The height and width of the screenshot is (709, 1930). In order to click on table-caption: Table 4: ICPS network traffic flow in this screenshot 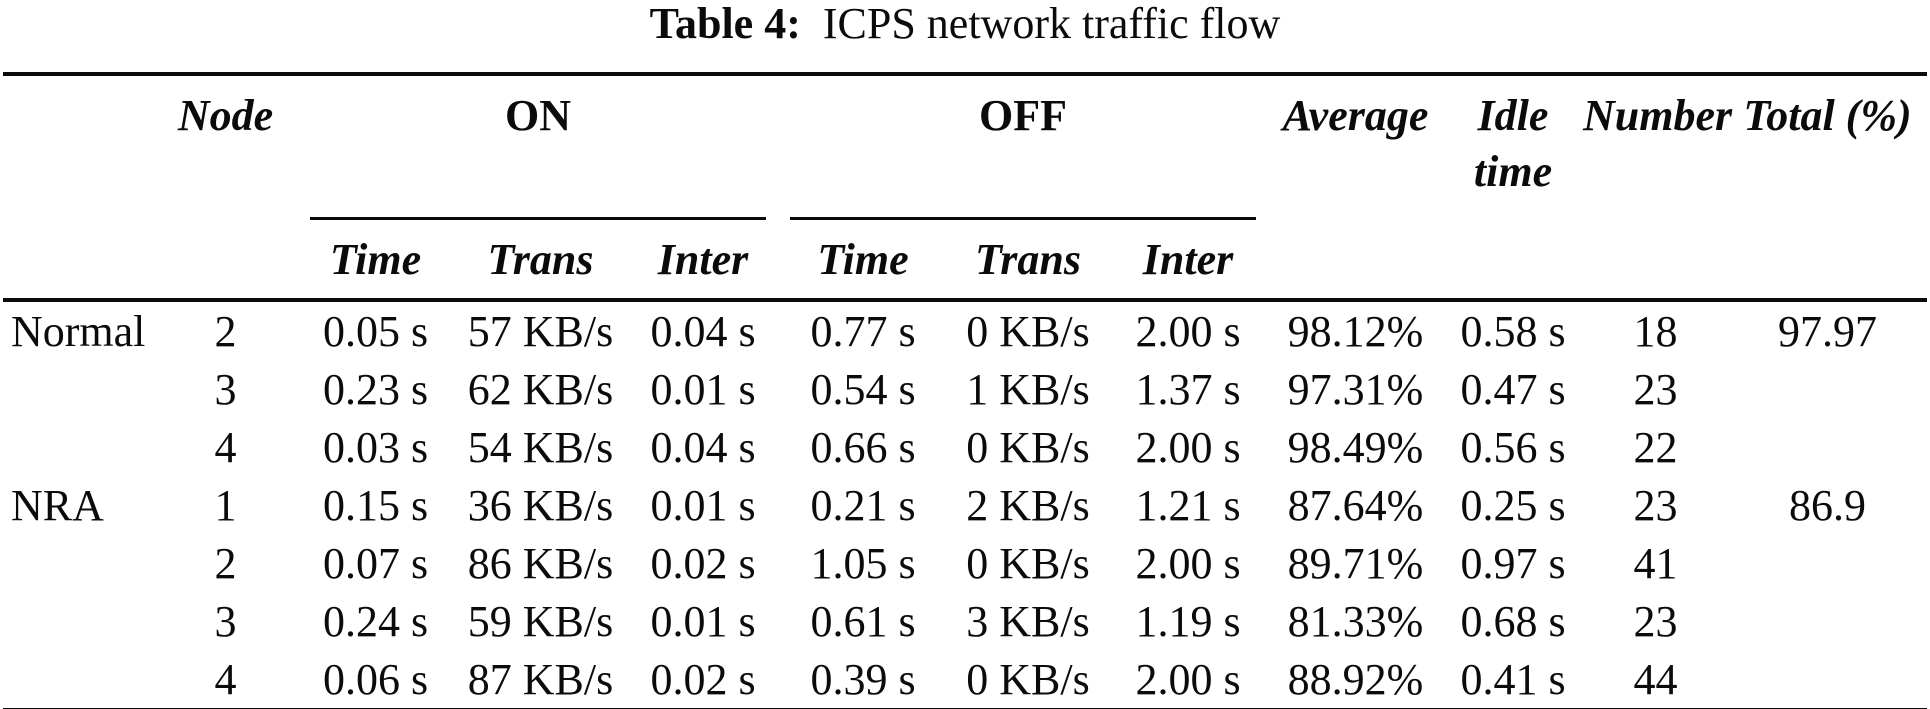, I will do `click(965, 26)`.